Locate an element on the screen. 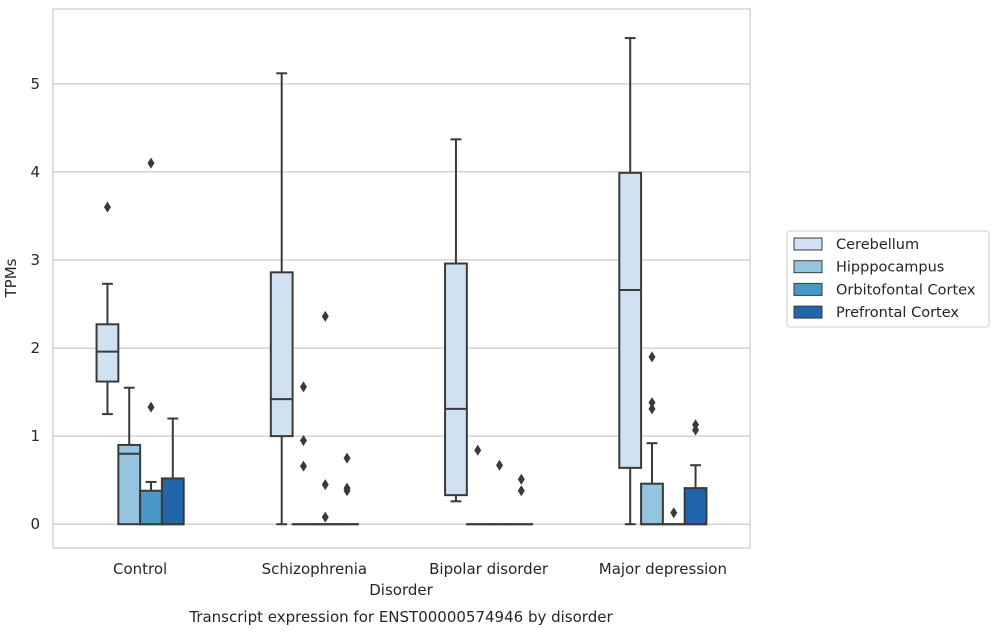 The width and height of the screenshot is (999, 634). y-tick-label: 1 is located at coordinates (35, 436).